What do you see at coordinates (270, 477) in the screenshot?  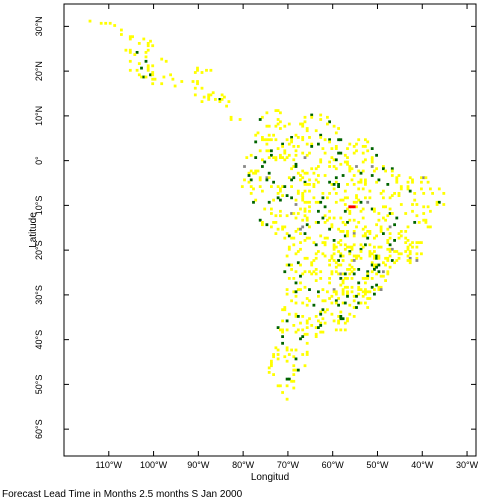 I see `x-axis-label: Longitud` at bounding box center [270, 477].